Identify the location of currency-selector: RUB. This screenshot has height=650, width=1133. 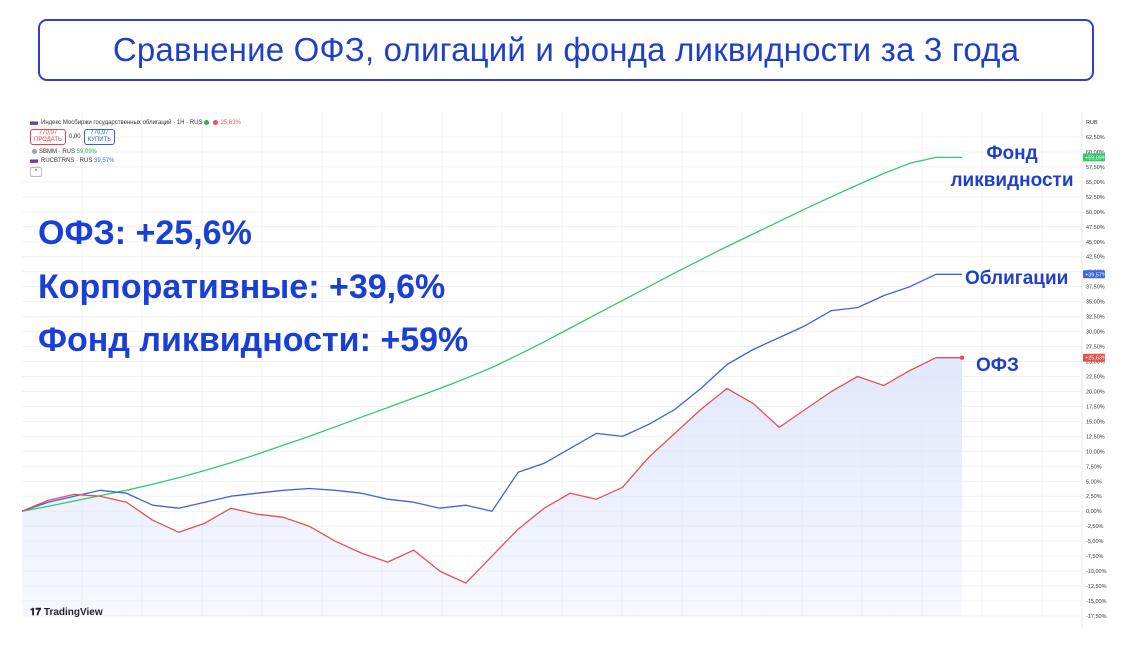
(1092, 123).